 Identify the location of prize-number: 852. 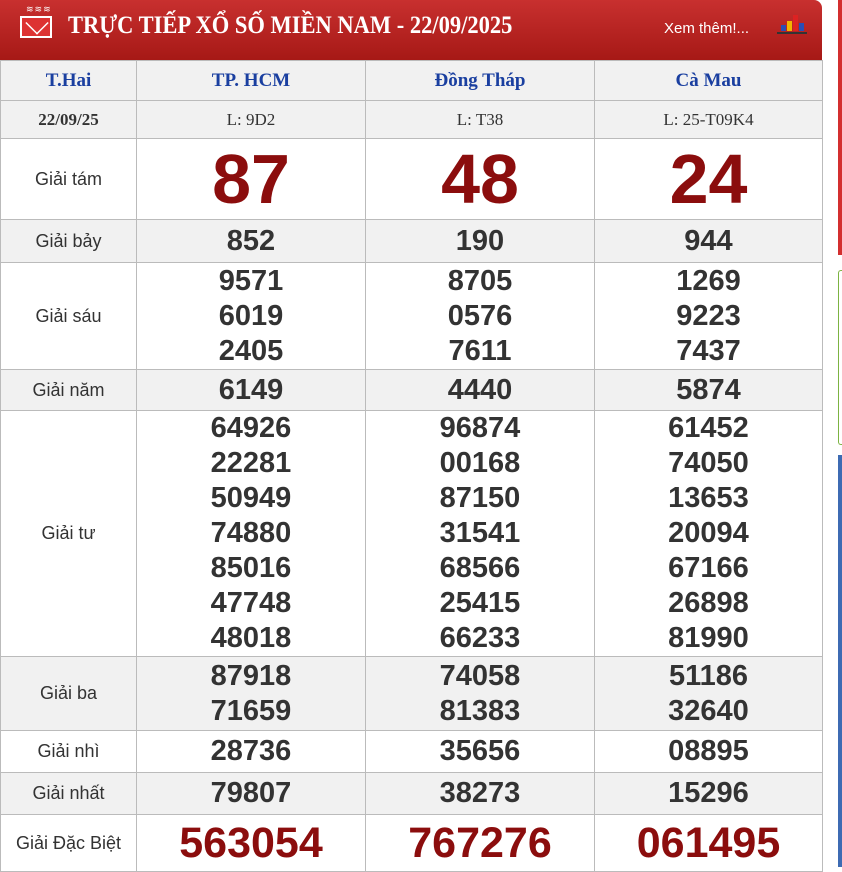
(251, 240).